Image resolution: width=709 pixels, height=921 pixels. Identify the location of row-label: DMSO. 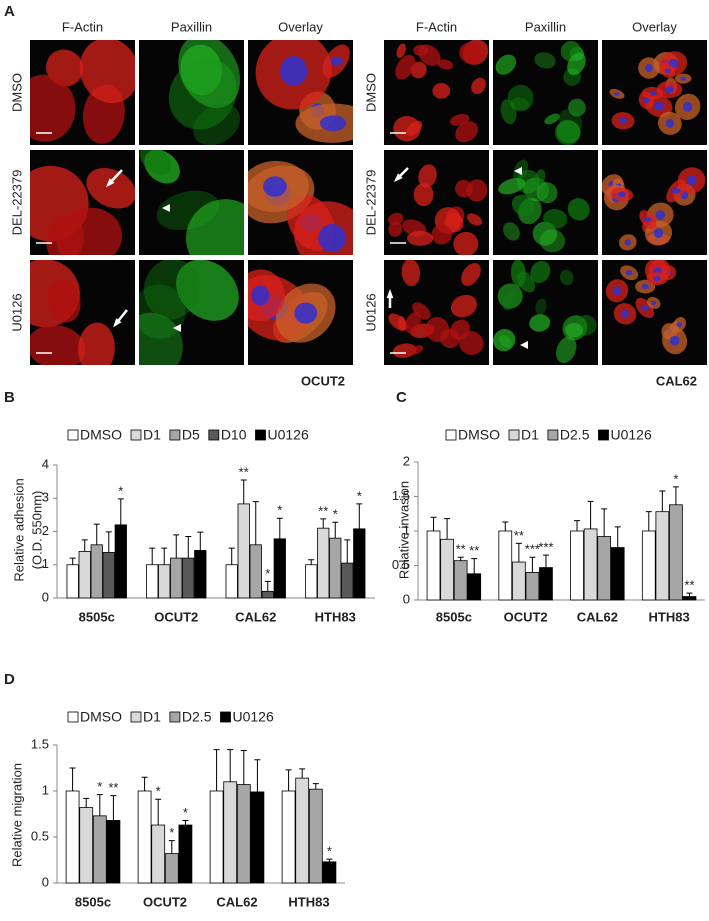
(370, 92).